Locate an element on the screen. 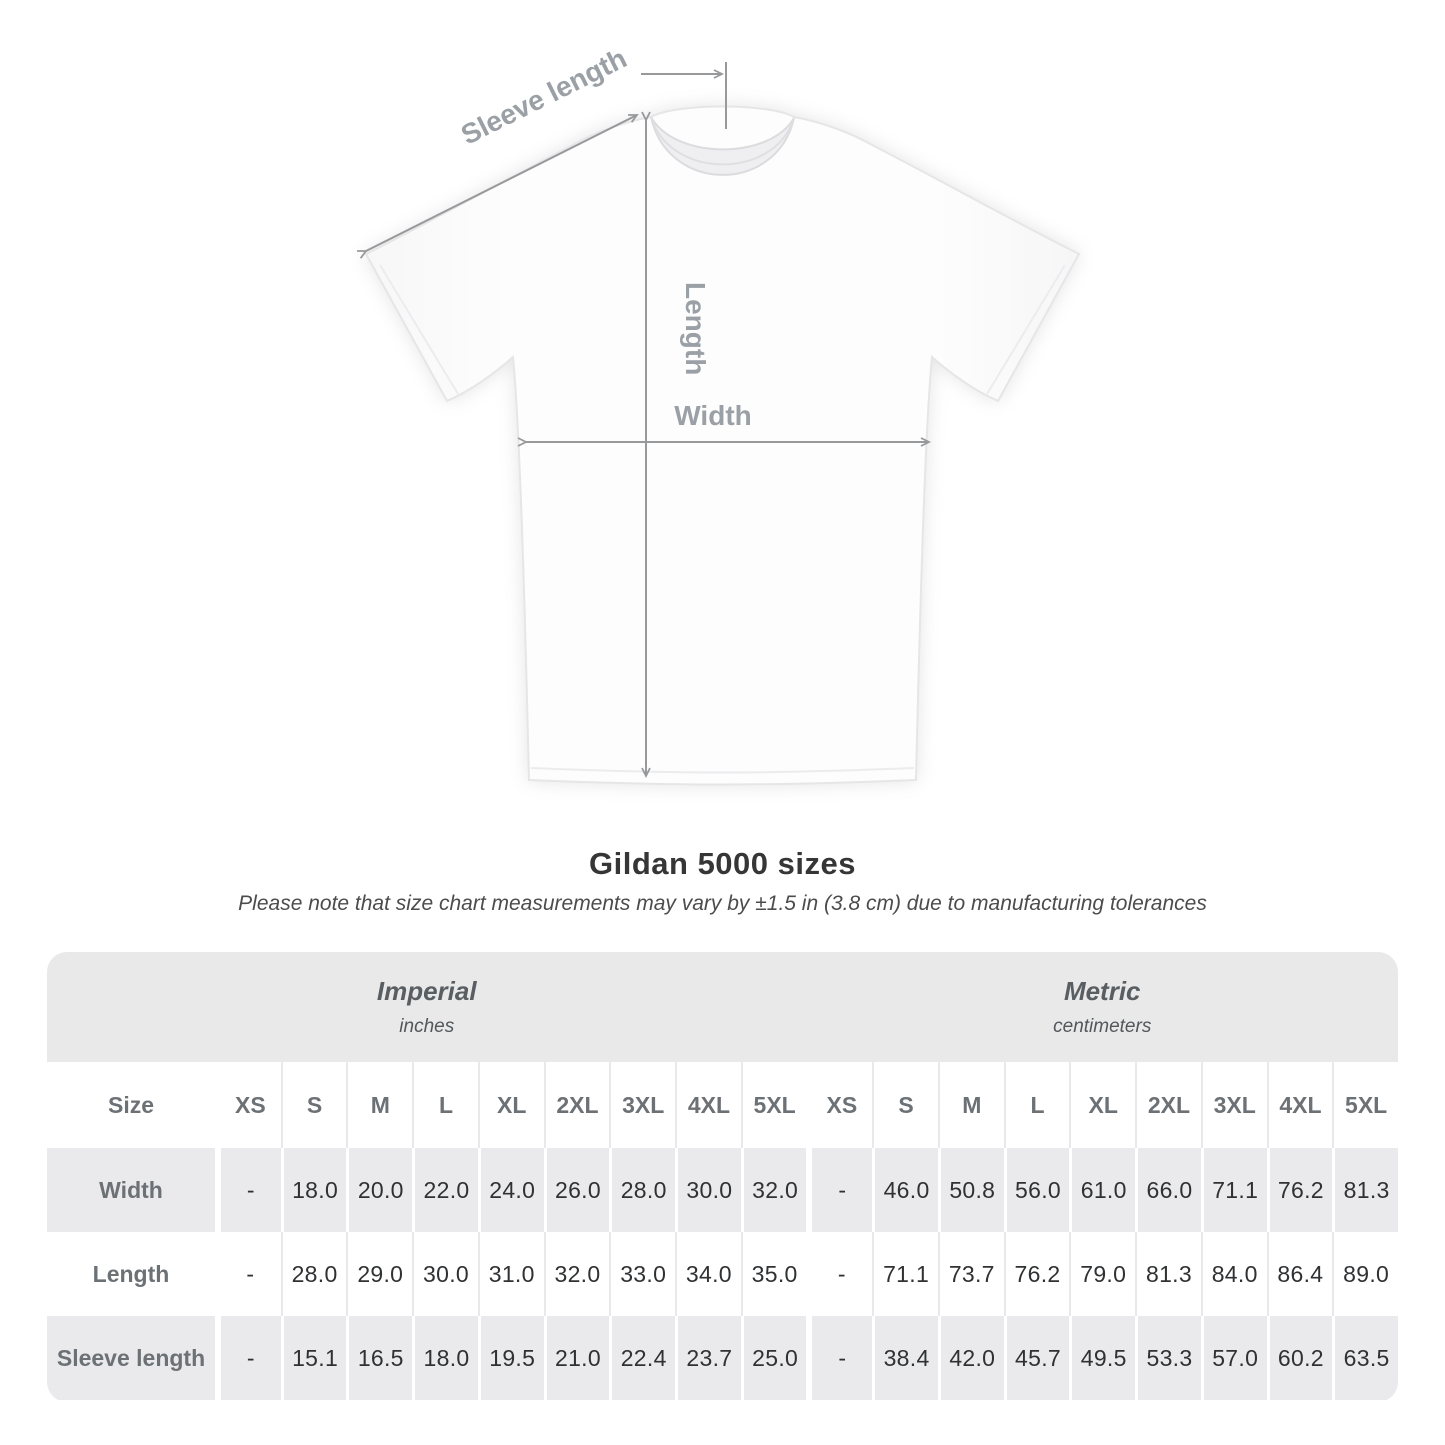  length-metric-xs: - is located at coordinates (839, 1274).